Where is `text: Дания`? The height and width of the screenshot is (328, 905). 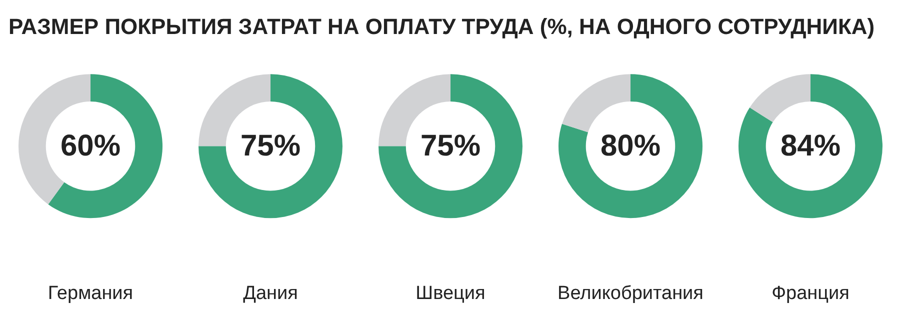
text: Дания is located at coordinates (270, 293).